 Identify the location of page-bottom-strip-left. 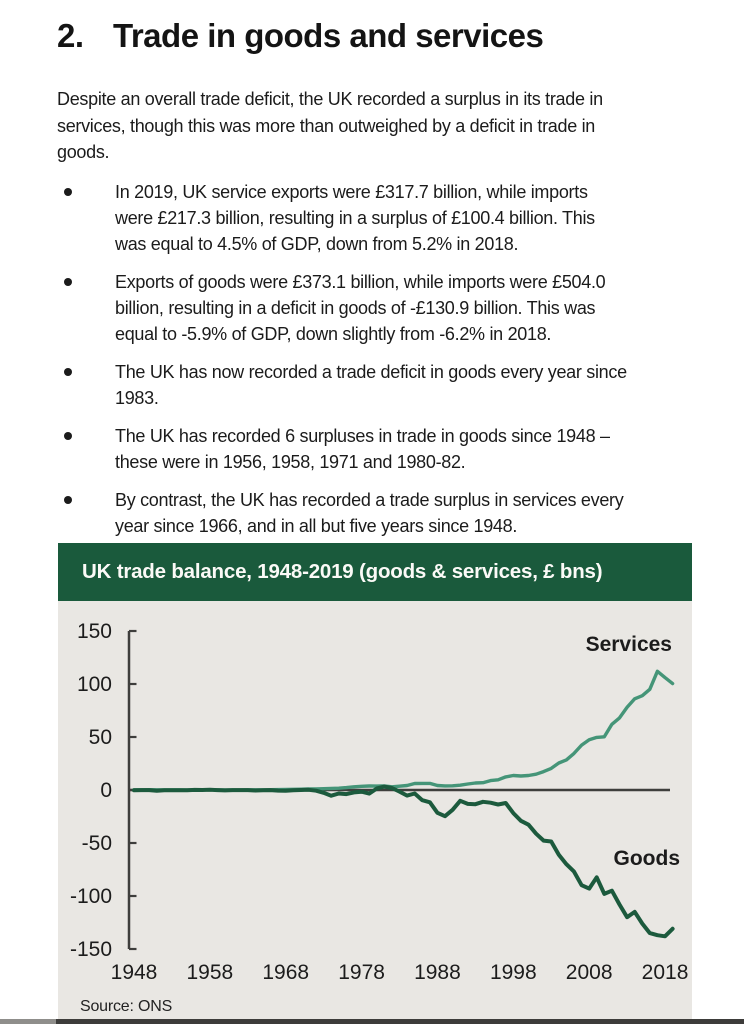
(28, 1021).